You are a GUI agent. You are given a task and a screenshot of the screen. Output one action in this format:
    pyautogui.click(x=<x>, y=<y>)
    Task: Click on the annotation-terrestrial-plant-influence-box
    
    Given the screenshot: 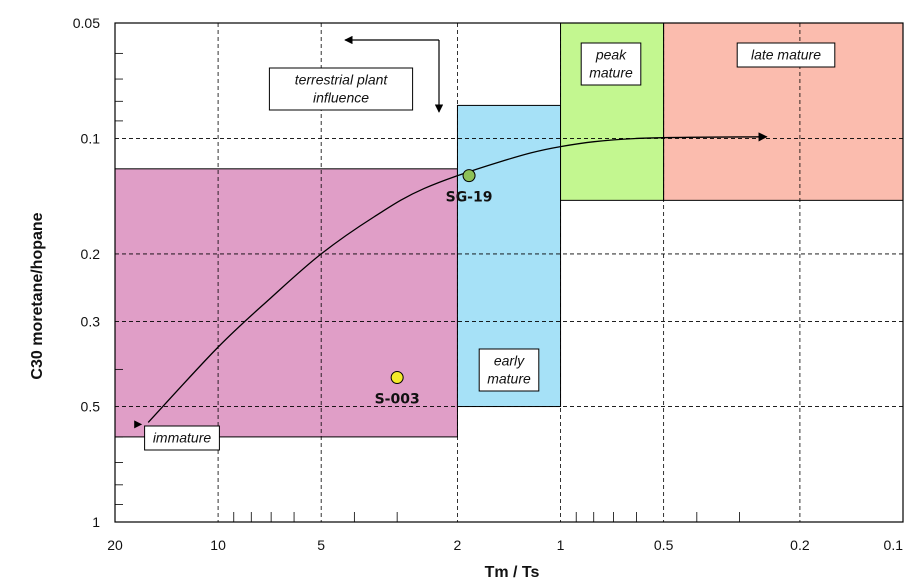 What is the action you would take?
    pyautogui.click(x=341, y=89)
    